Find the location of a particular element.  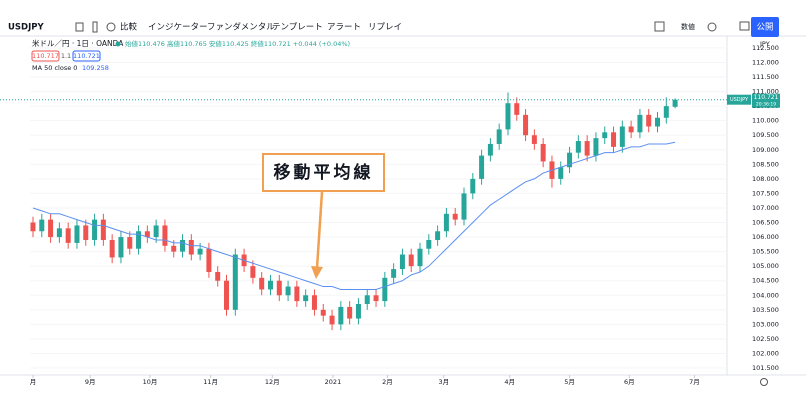

bid-box is located at coordinates (45, 56).